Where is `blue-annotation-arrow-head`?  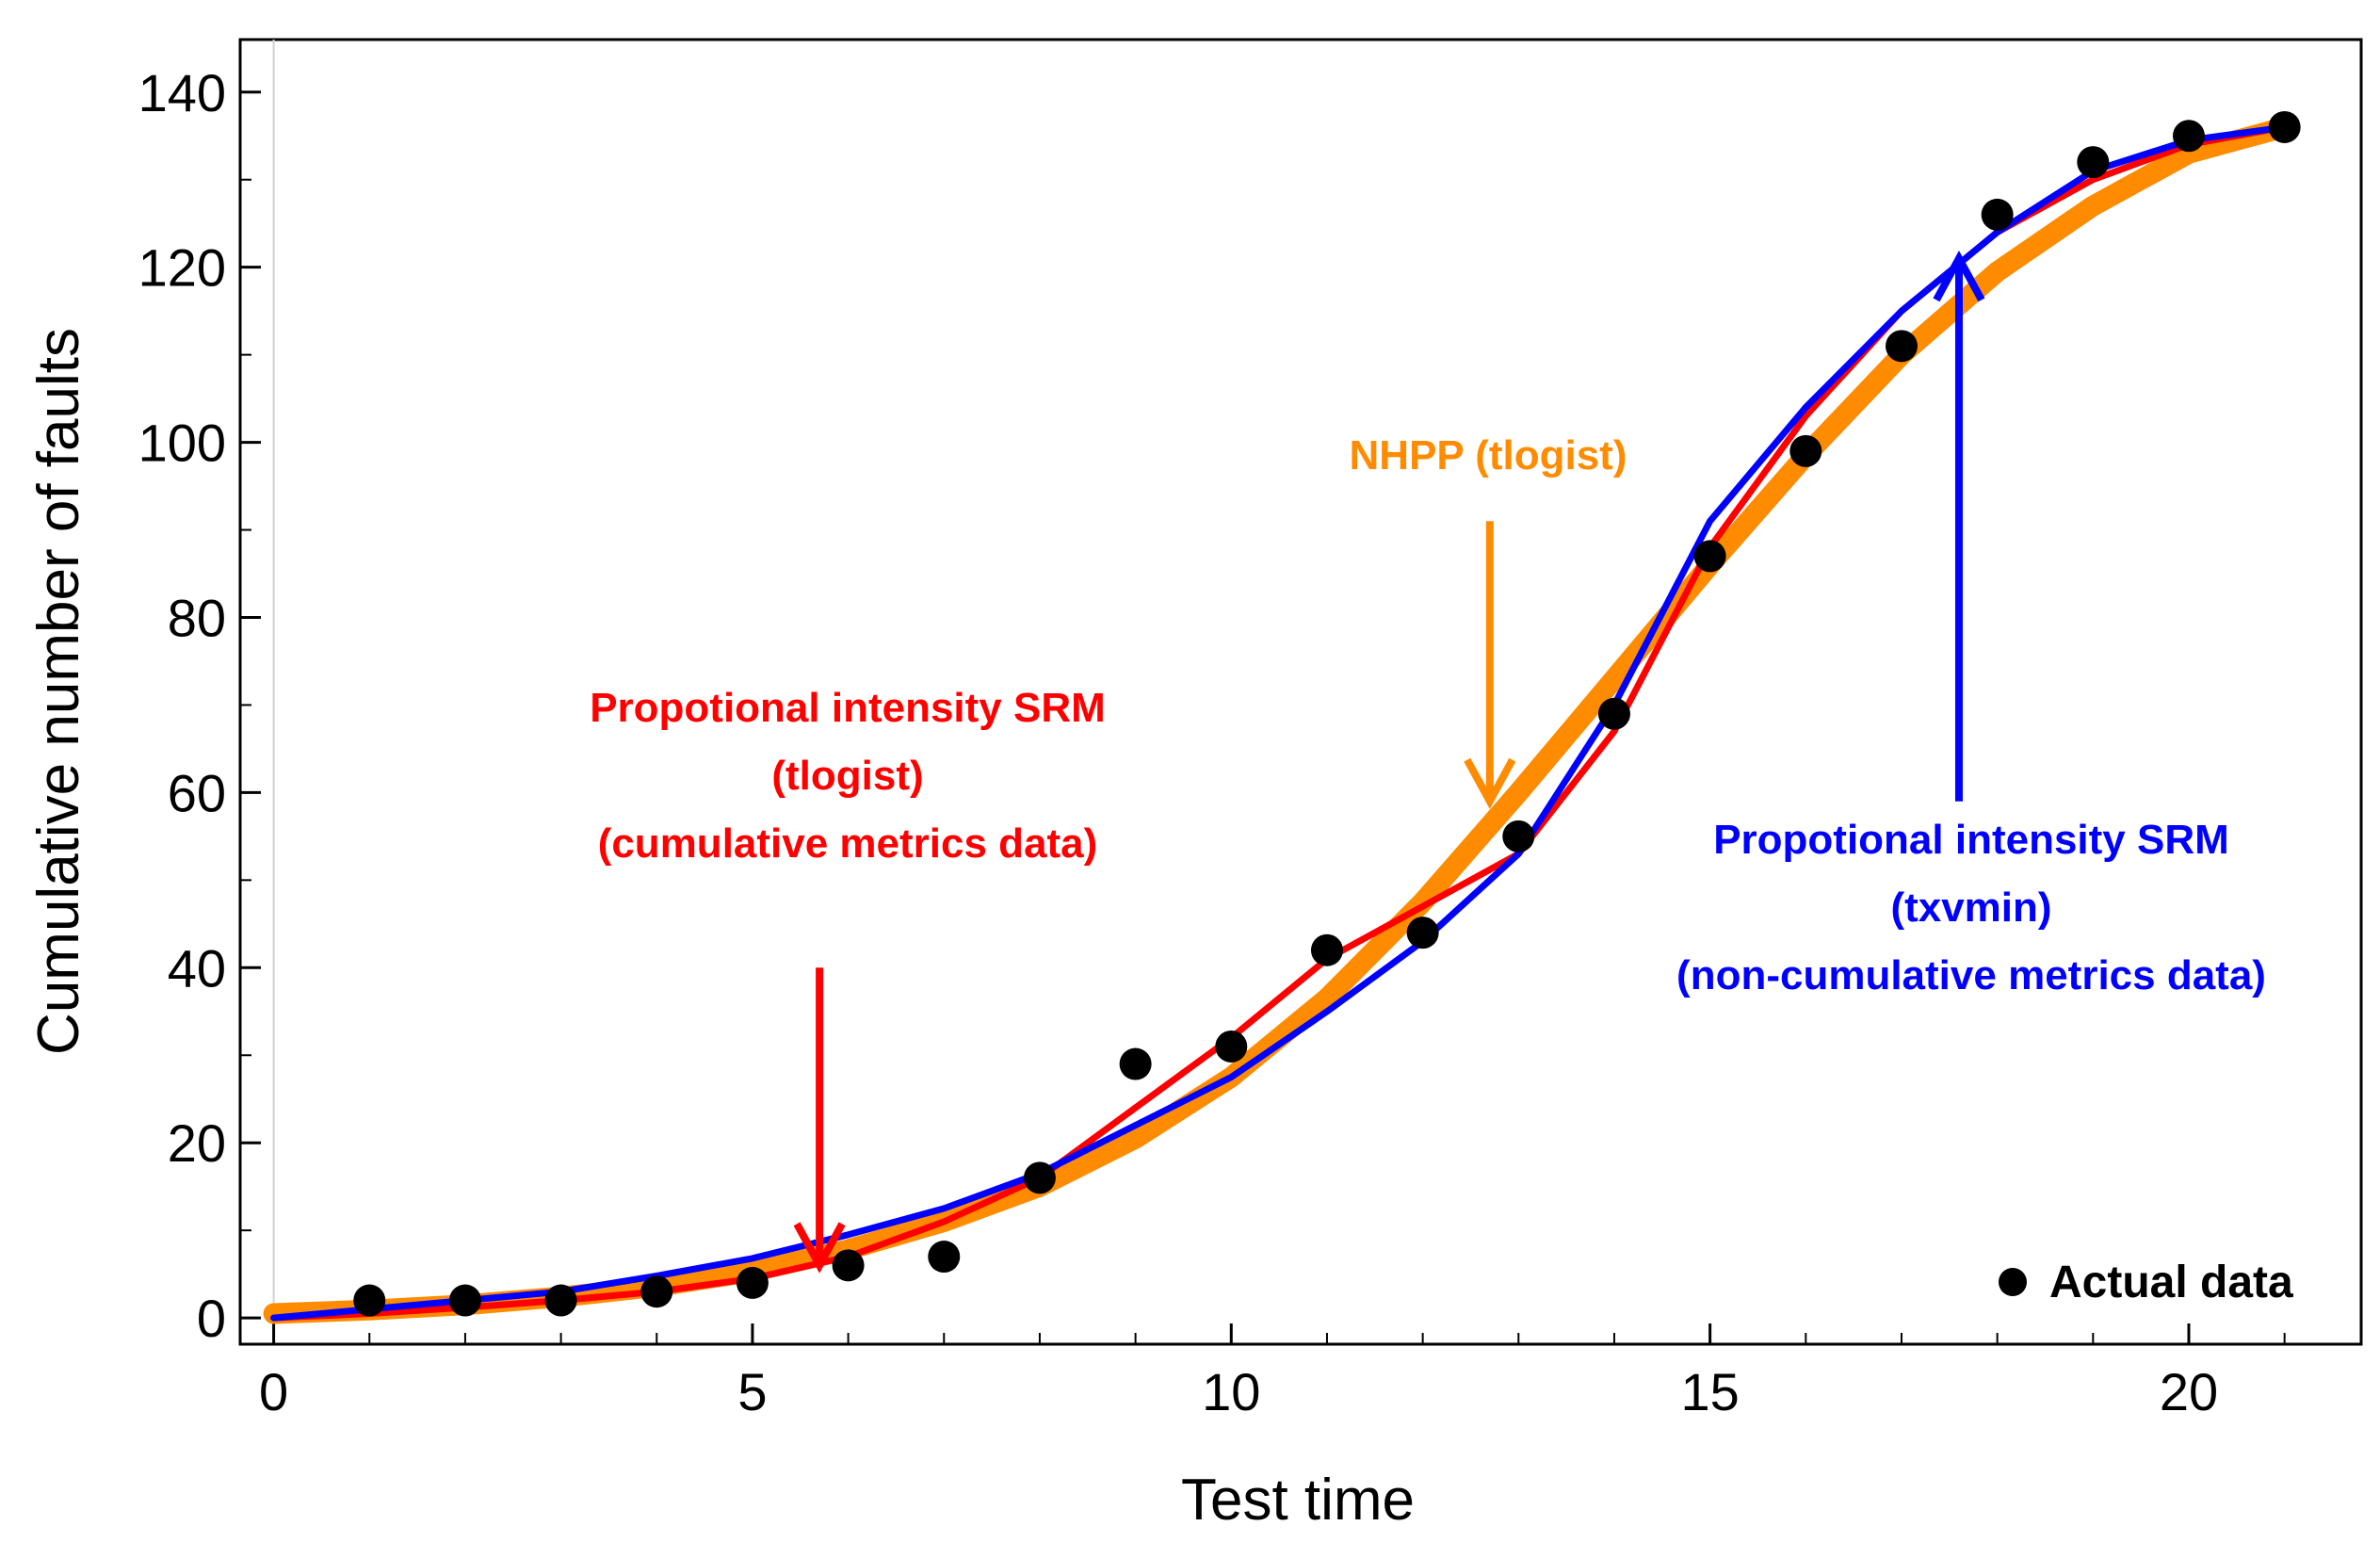 blue-annotation-arrow-head is located at coordinates (1959, 276).